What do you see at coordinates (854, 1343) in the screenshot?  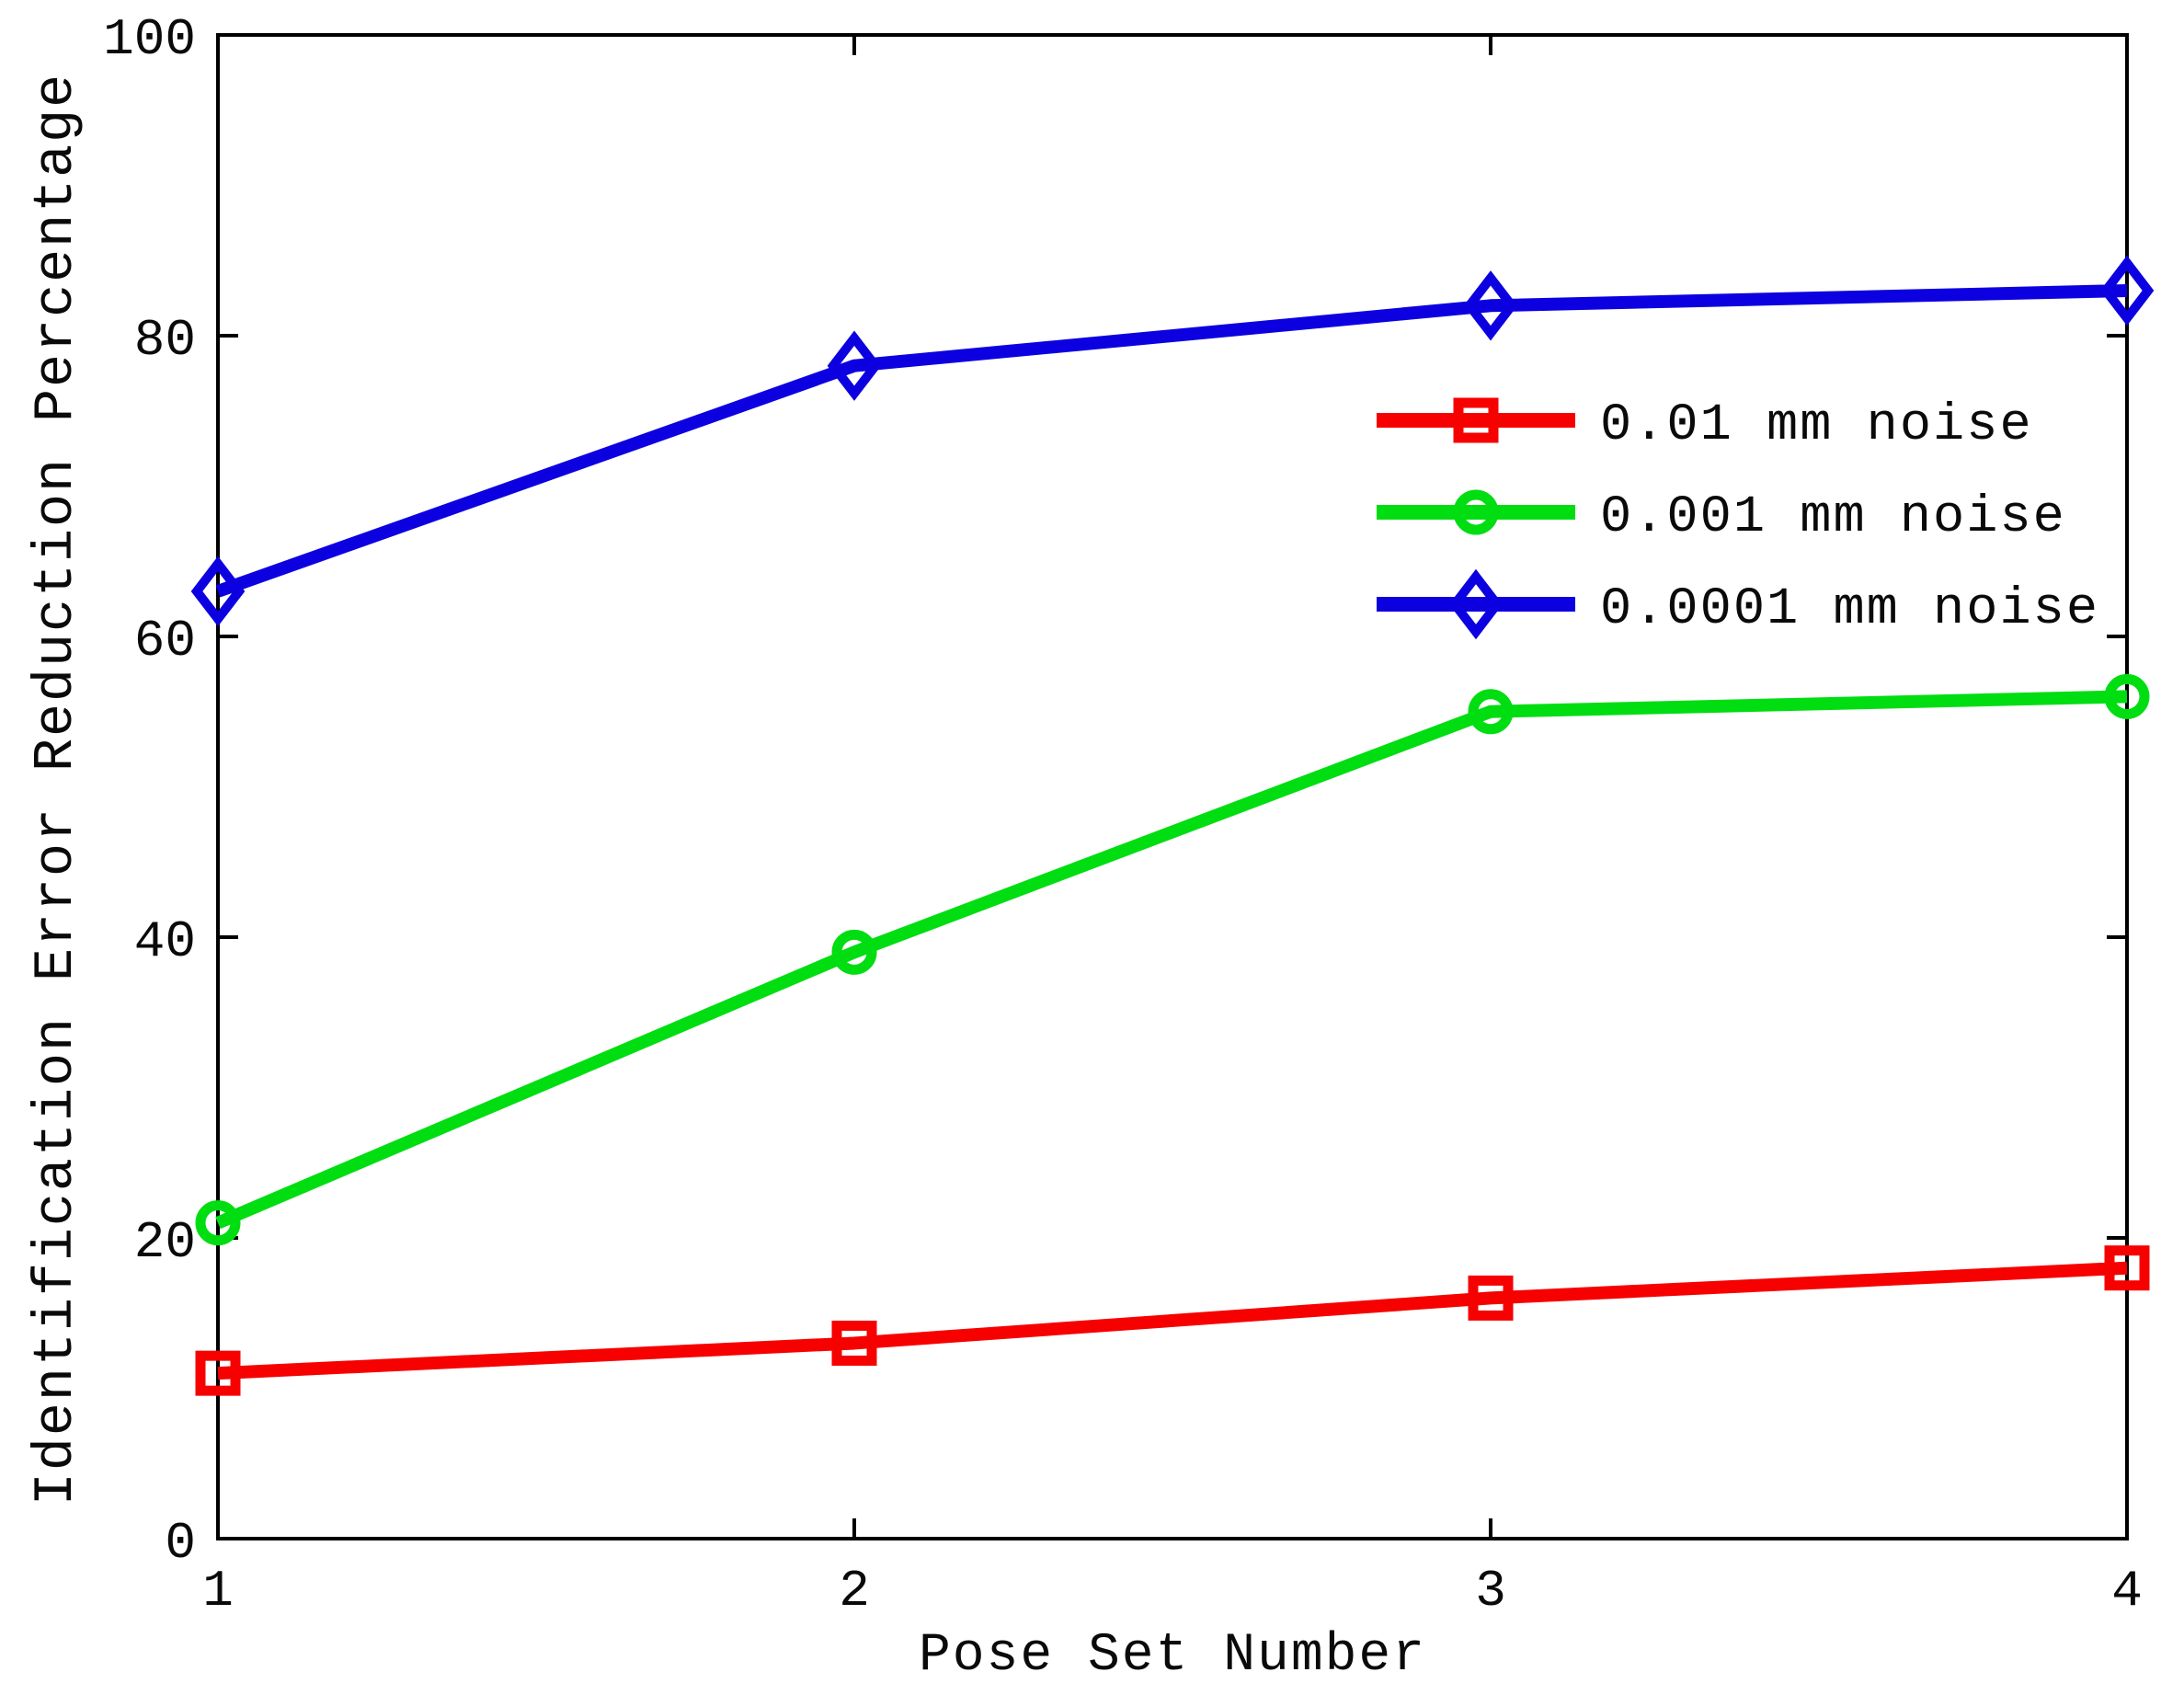 I see `marker-0-01-mm-noise-x2` at bounding box center [854, 1343].